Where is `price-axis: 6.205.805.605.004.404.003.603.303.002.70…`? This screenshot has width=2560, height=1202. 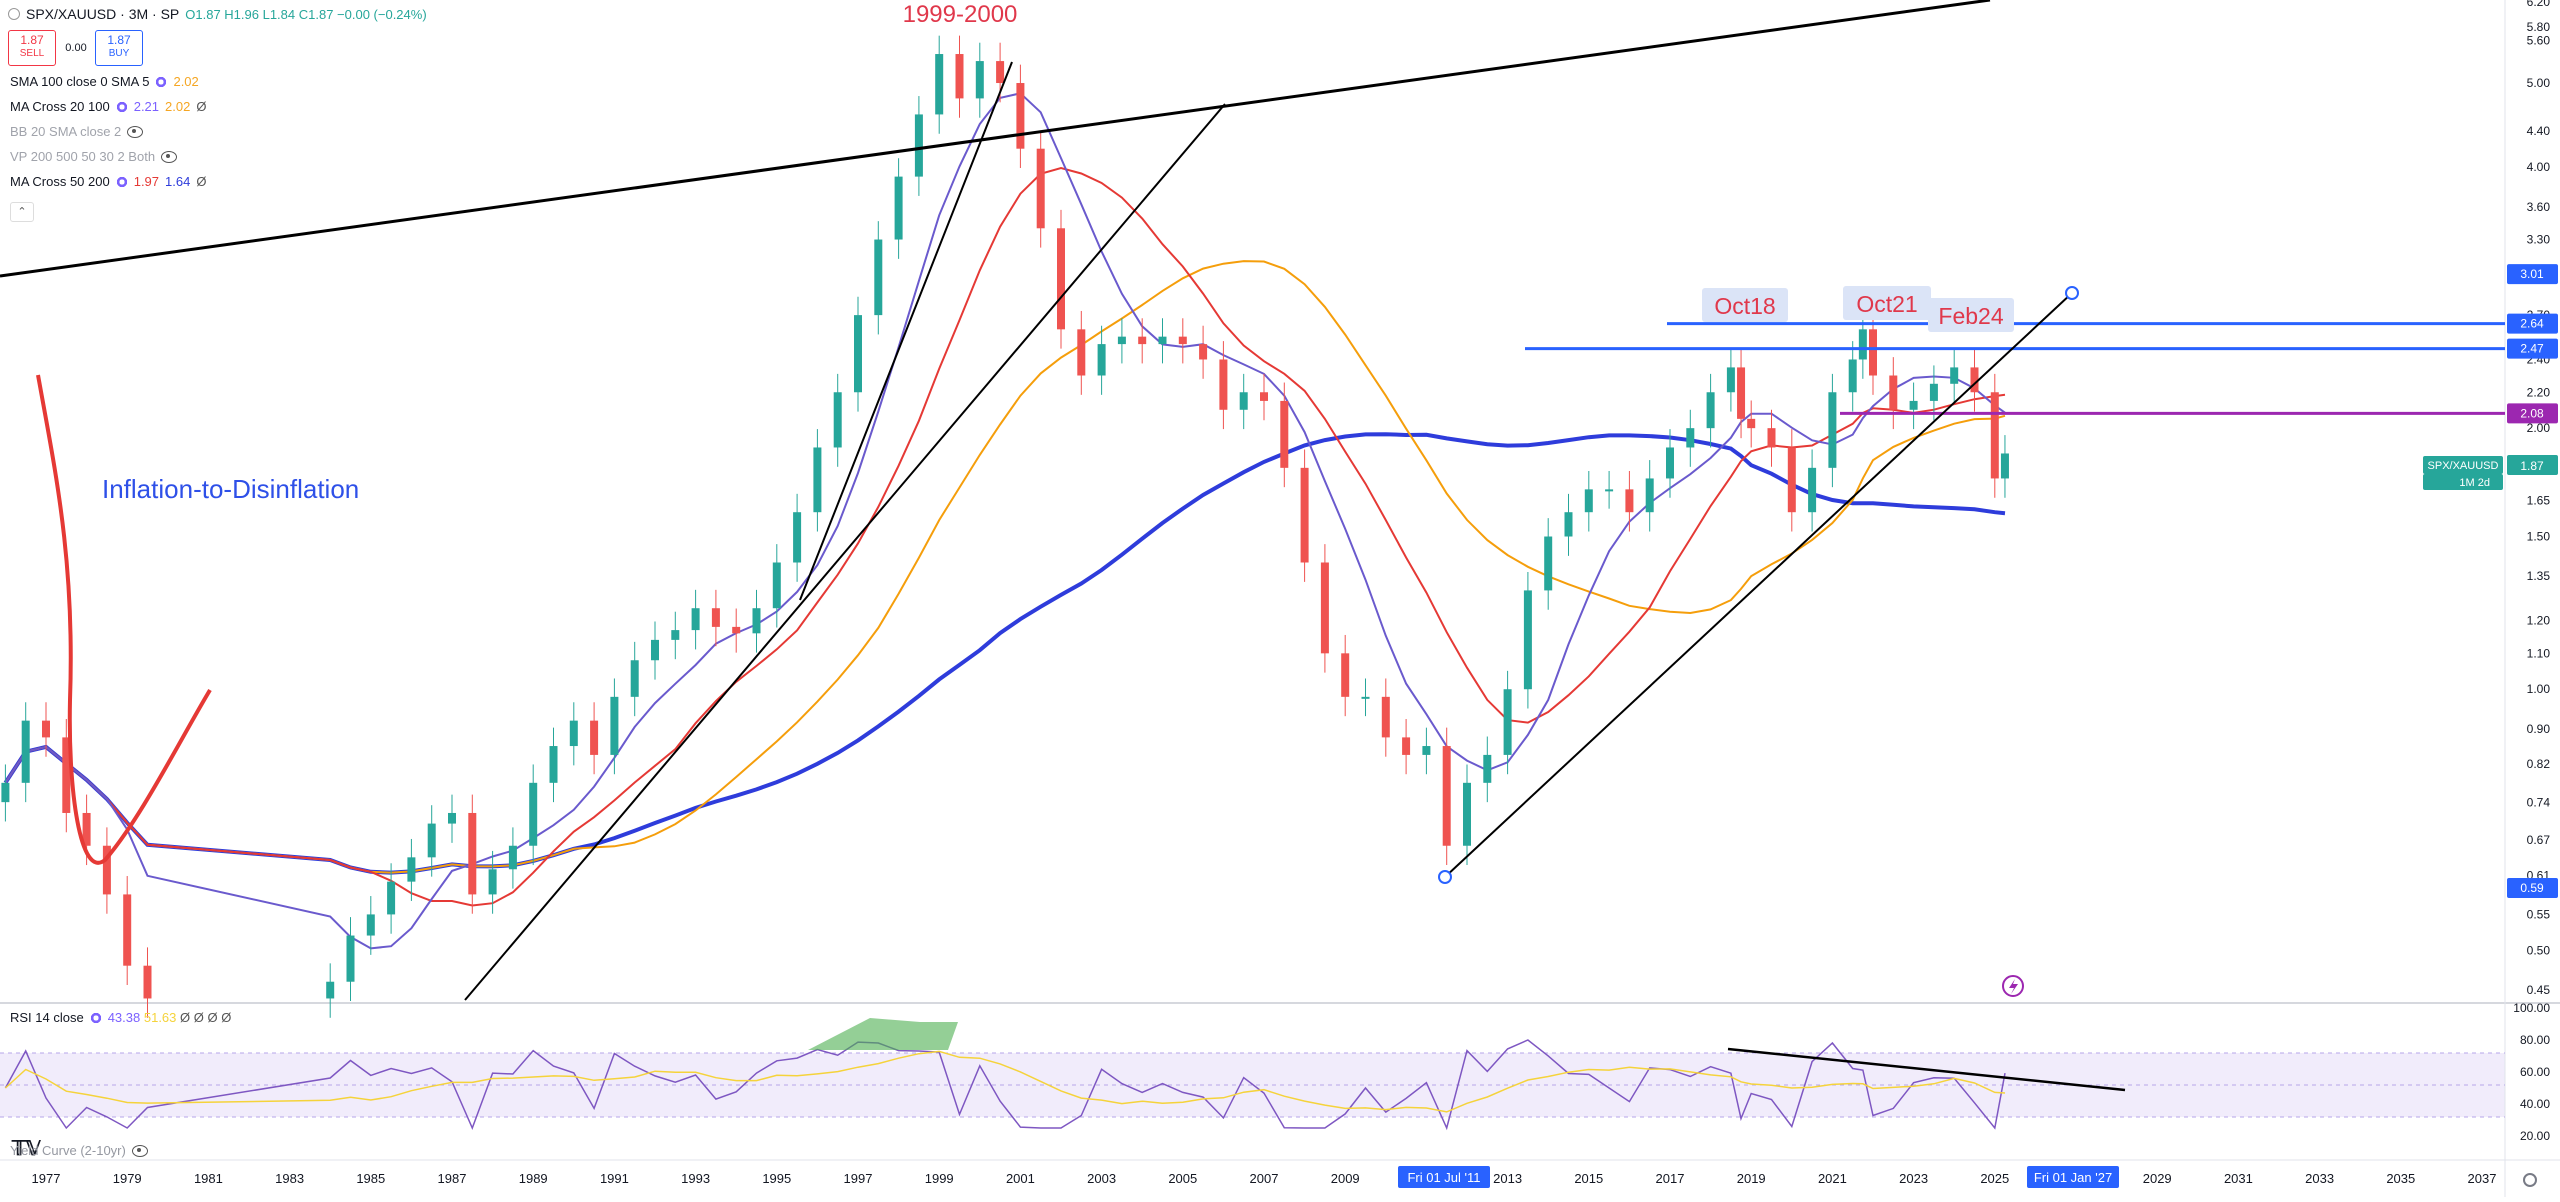
price-axis: 6.205.805.605.004.404.003.603.303.002.70… is located at coordinates (2532, 498).